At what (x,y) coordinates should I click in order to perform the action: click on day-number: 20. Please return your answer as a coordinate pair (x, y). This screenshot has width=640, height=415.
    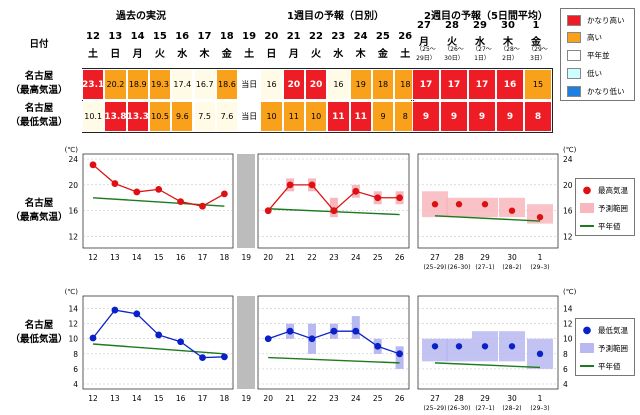
    Looking at the image, I should click on (271, 36).